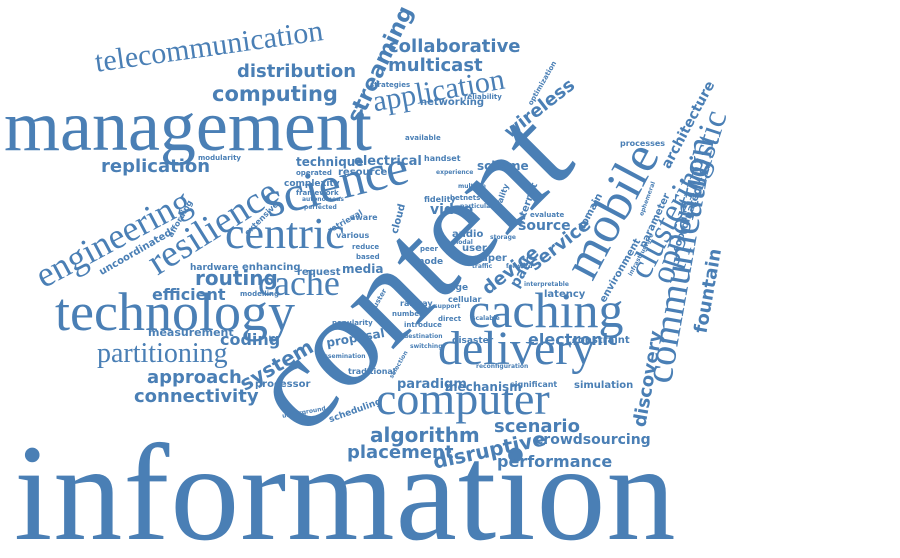 The image size is (900, 558). What do you see at coordinates (271, 267) in the screenshot?
I see `word-enhancing: enhancing` at bounding box center [271, 267].